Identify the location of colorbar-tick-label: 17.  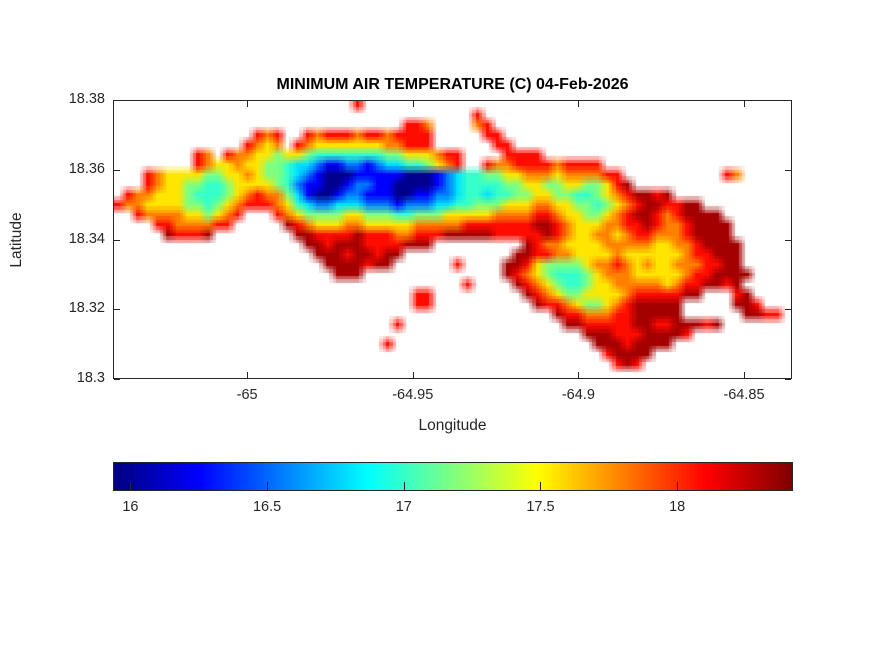
(403, 507).